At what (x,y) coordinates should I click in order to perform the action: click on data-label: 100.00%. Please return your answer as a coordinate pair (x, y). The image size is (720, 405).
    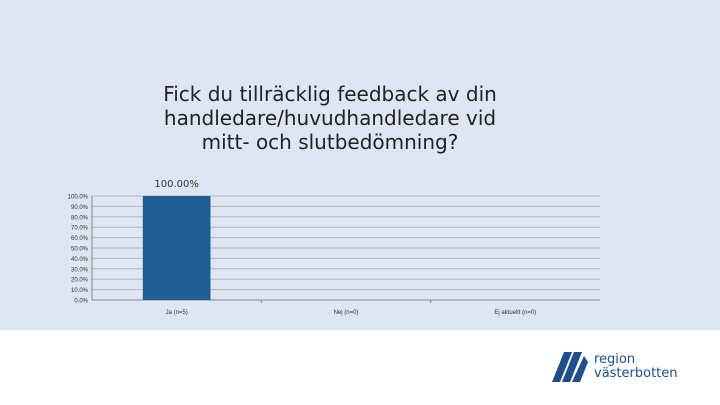
    Looking at the image, I should click on (176, 184).